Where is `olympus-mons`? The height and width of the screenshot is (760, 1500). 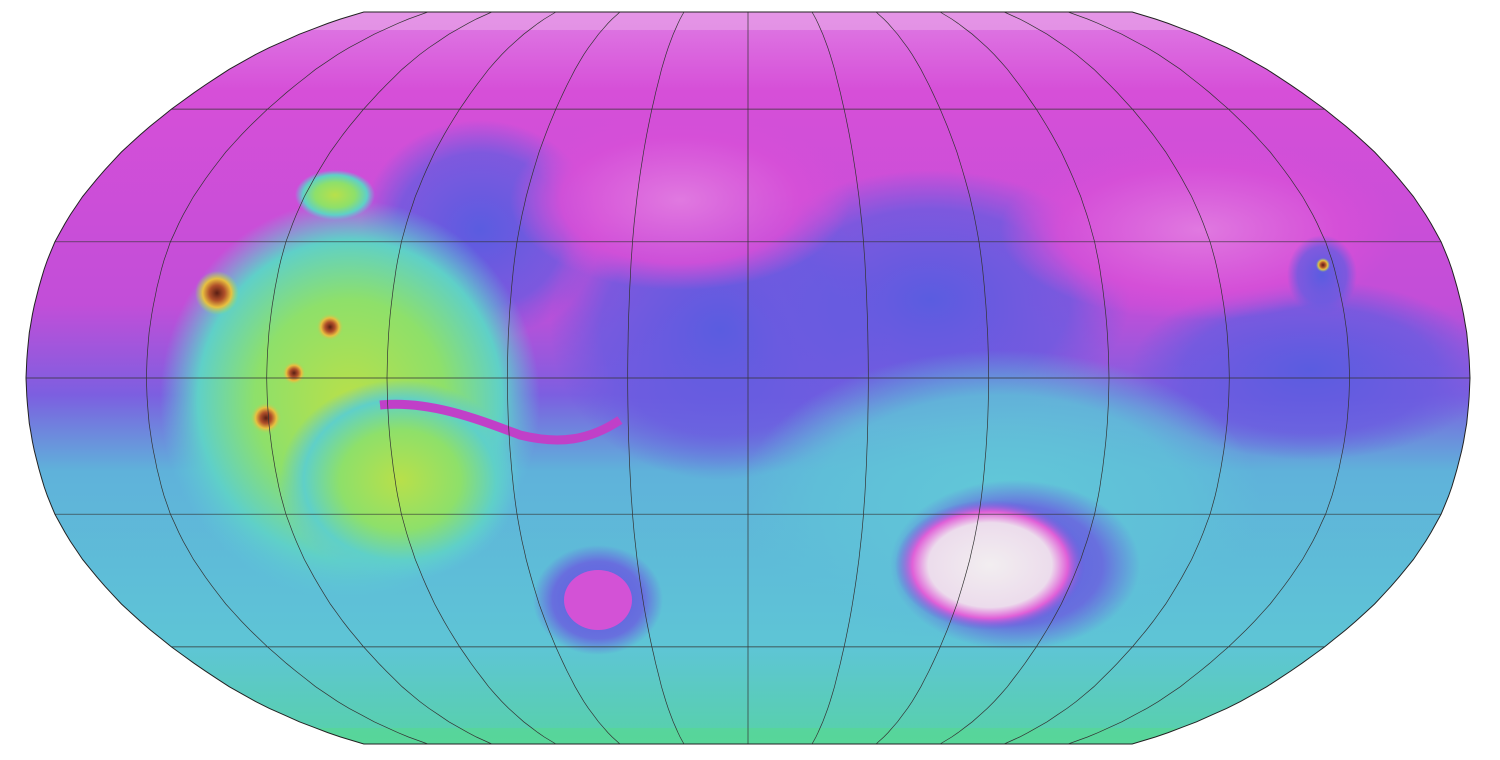 olympus-mons is located at coordinates (217, 293).